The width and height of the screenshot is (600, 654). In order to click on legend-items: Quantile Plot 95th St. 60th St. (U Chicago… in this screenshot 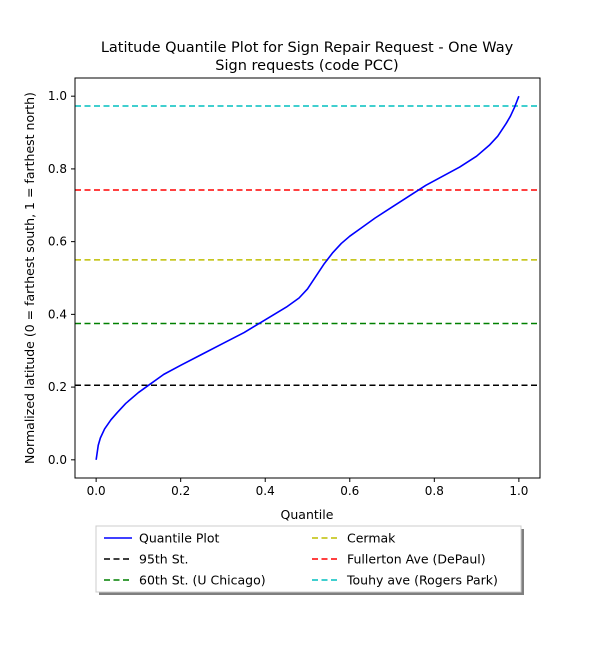, I will do `click(301, 559)`.